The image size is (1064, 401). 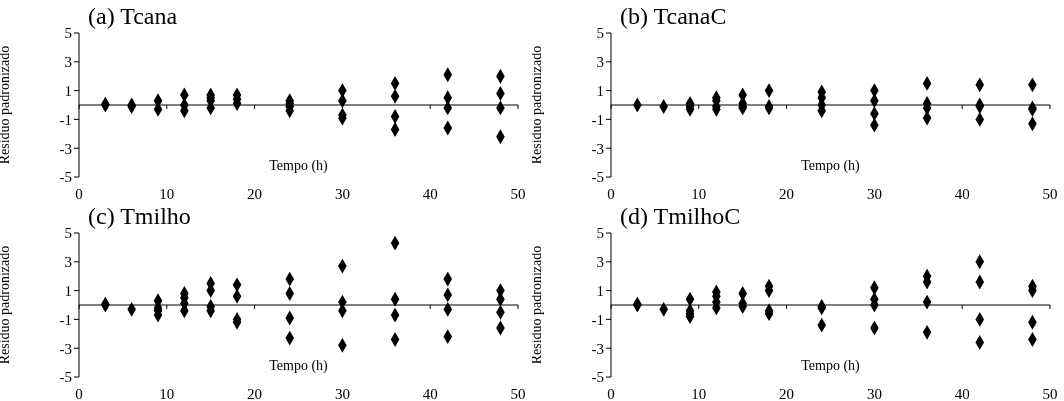 I want to click on chart-title: (b) TcanaC, so click(x=673, y=16).